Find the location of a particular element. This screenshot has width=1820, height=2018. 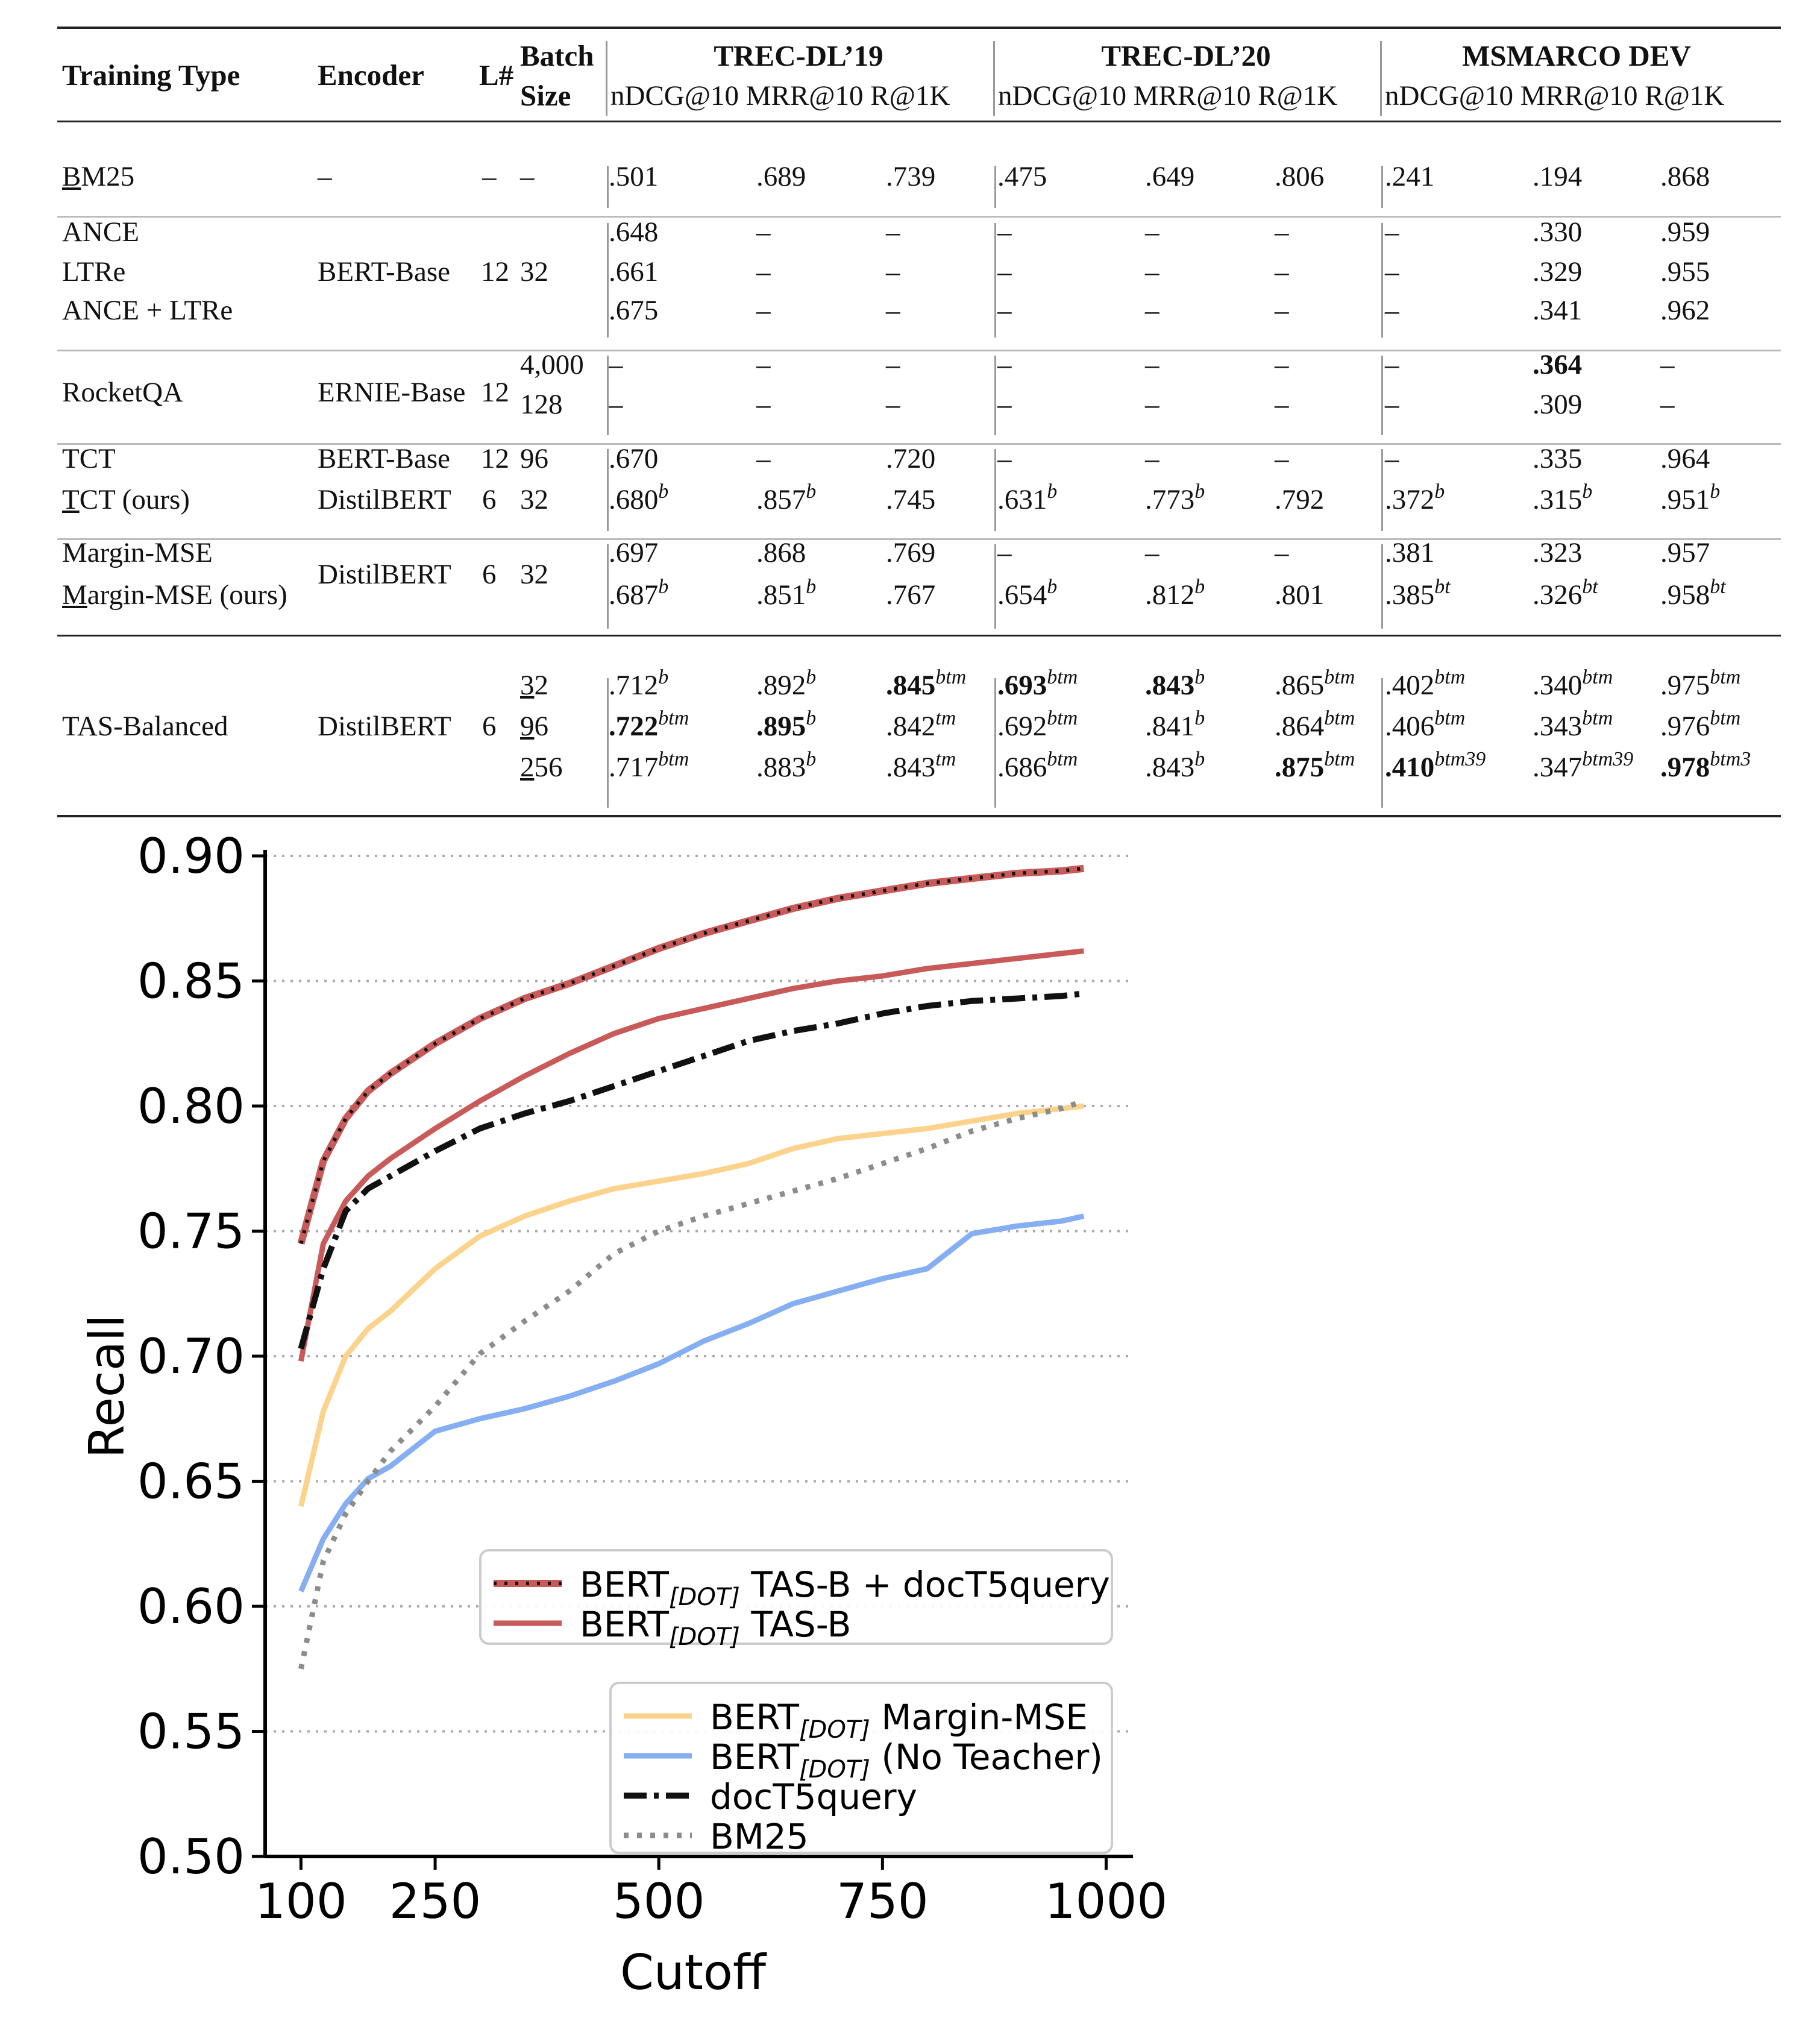

metric-number: .841 is located at coordinates (1170, 726).